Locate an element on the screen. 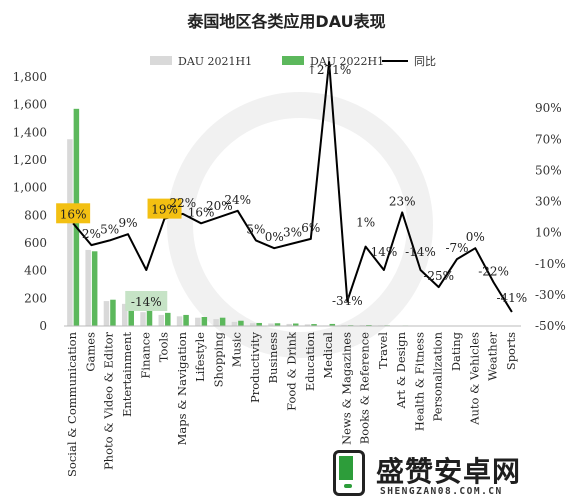 This screenshot has height=500, width=573. category-tick-label: Entertainment is located at coordinates (127, 374).